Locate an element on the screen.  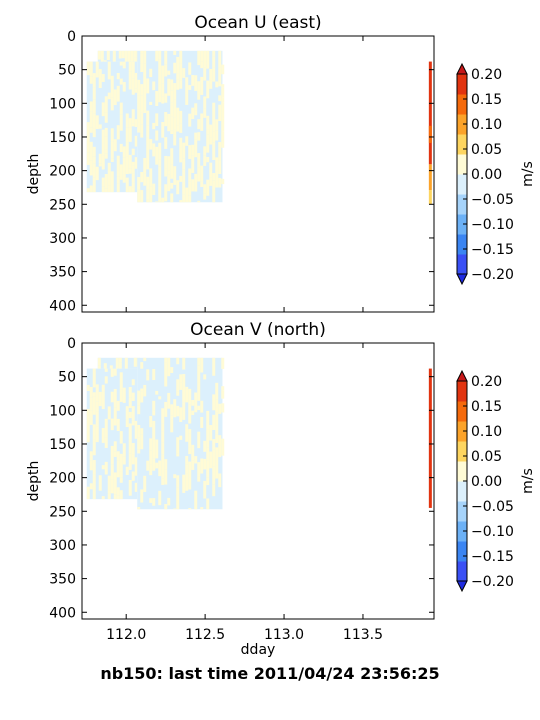
y-tick-label: 300 is located at coordinates (62, 239).